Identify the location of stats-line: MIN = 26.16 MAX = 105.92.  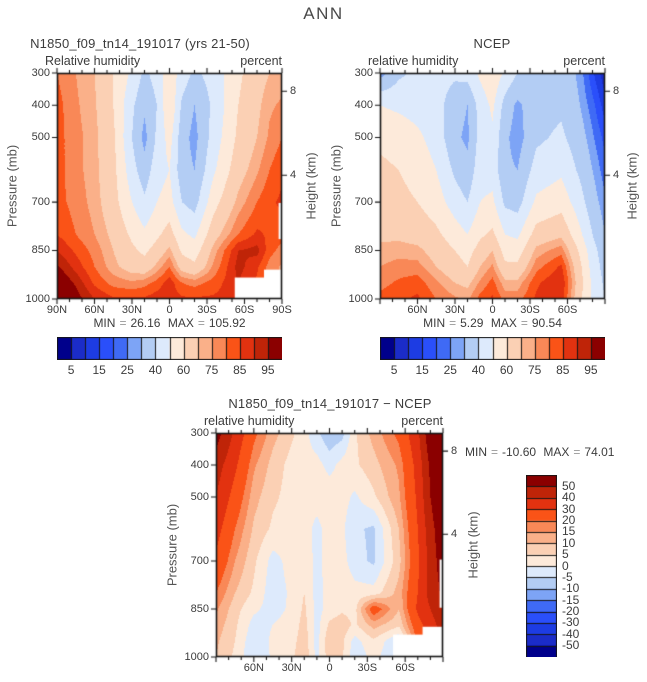
(169, 323).